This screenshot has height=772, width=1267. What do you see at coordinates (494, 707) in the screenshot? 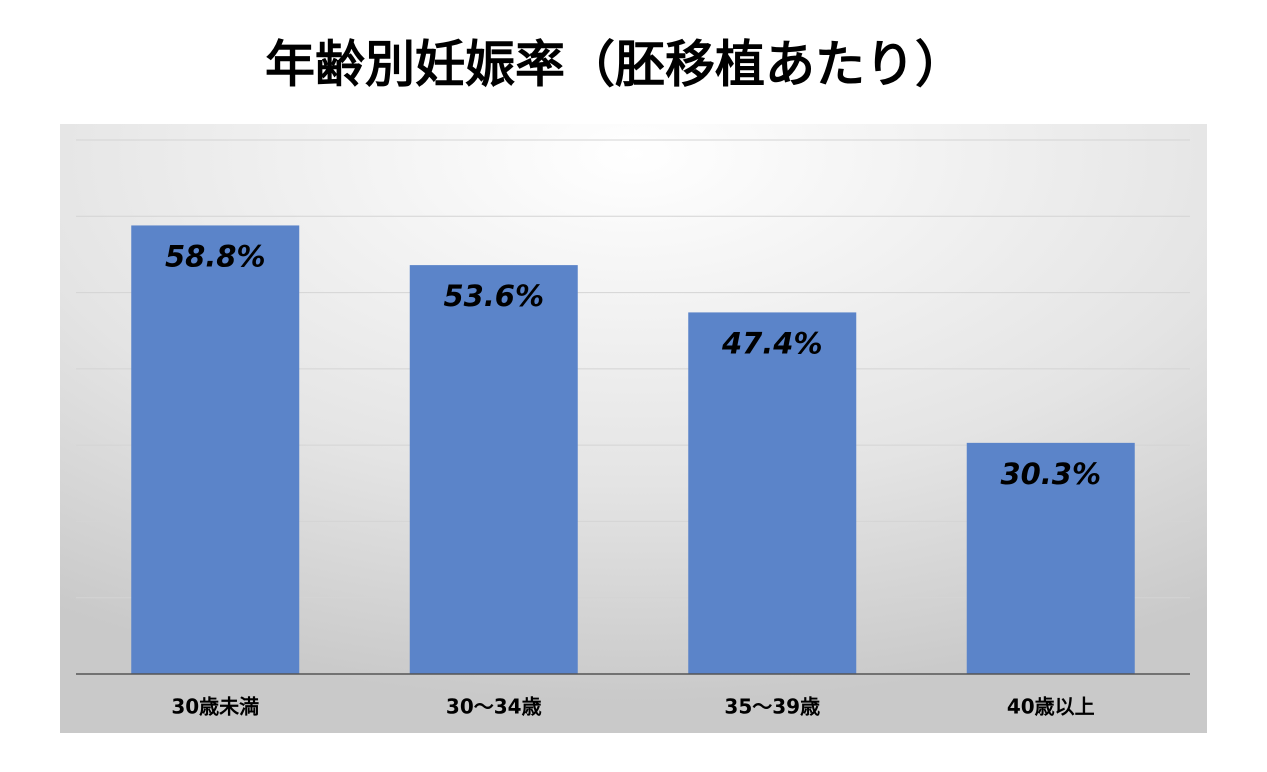
I see `x-tick-label: 30～34歳` at bounding box center [494, 707].